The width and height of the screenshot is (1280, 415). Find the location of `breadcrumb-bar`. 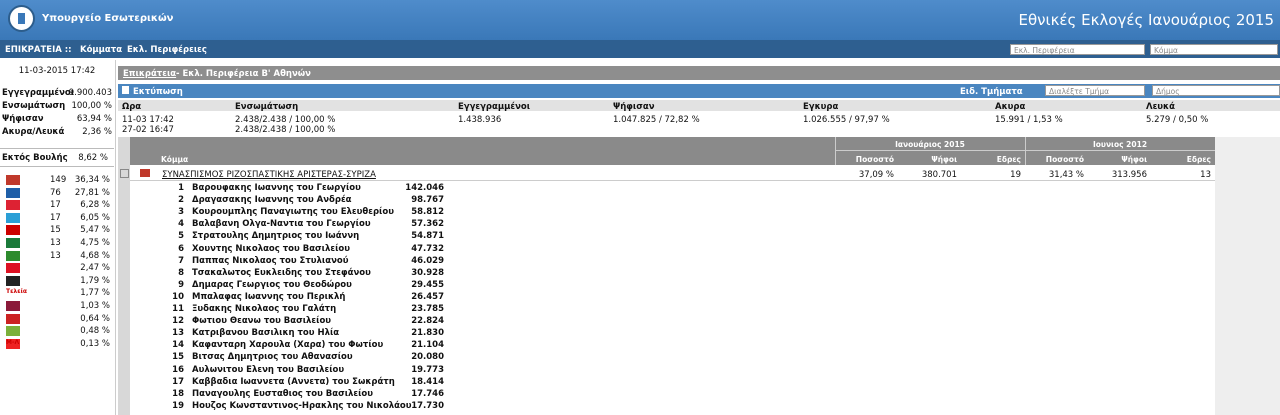

breadcrumb-bar is located at coordinates (699, 73).